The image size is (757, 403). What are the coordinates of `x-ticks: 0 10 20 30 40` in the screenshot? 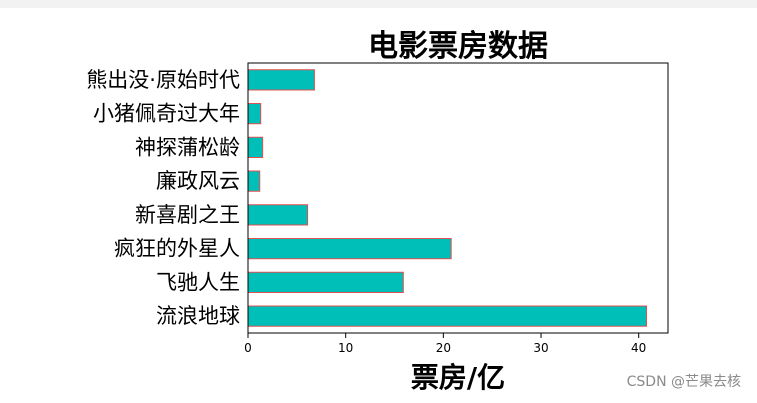 It's located at (445, 344).